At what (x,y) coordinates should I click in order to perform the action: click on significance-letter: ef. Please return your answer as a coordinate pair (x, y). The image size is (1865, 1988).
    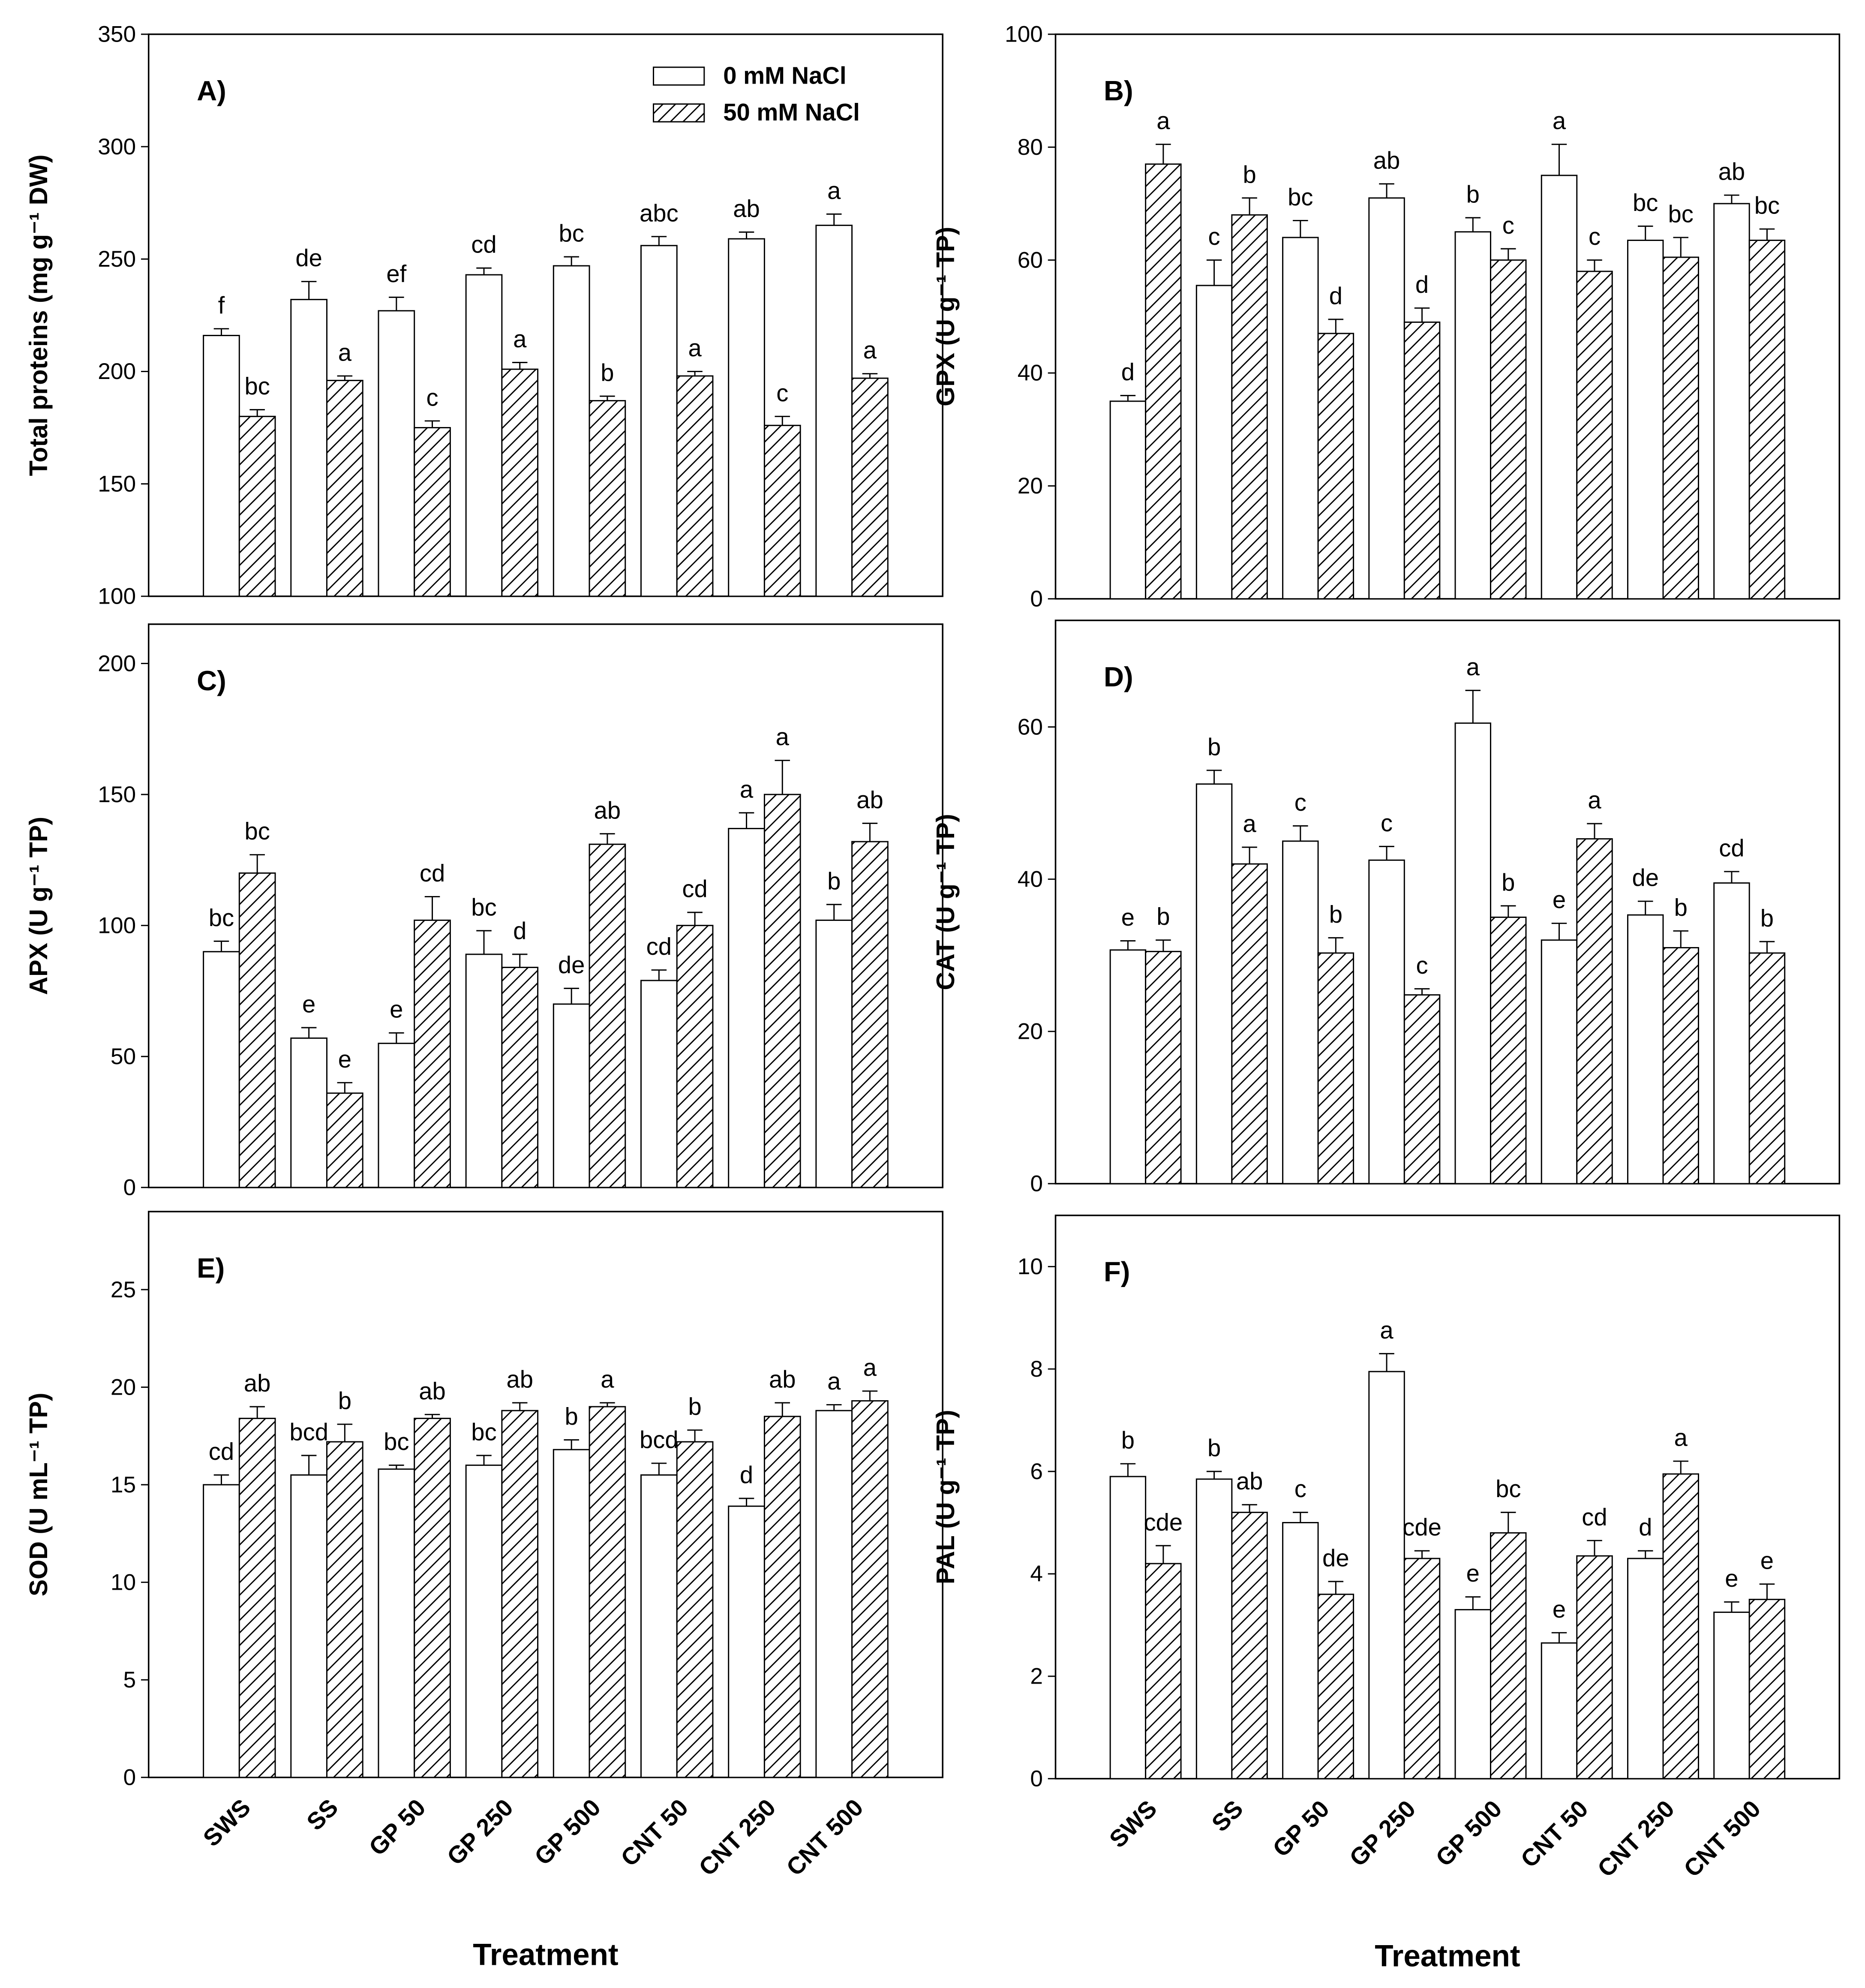
    Looking at the image, I should click on (396, 274).